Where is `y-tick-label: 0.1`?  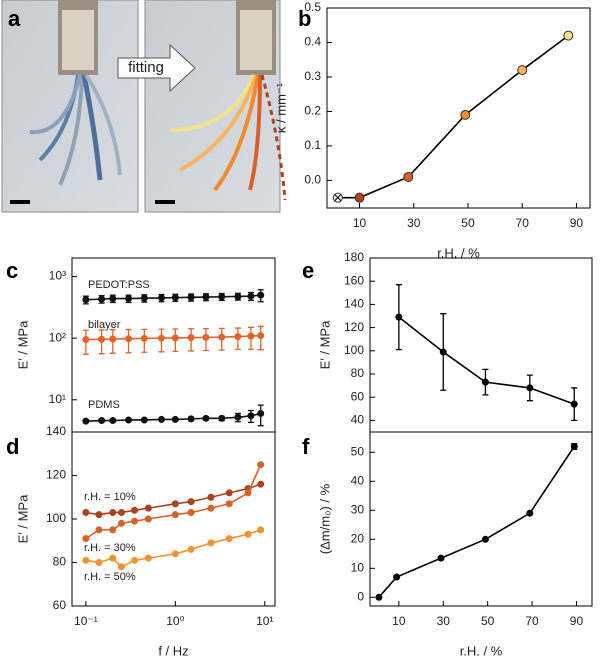 y-tick-label: 0.1 is located at coordinates (312, 145).